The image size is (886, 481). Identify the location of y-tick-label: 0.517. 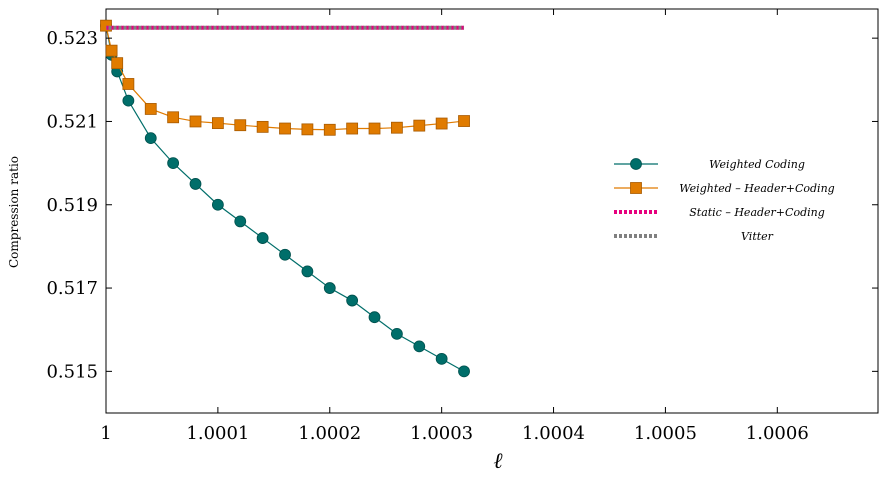
(72, 288).